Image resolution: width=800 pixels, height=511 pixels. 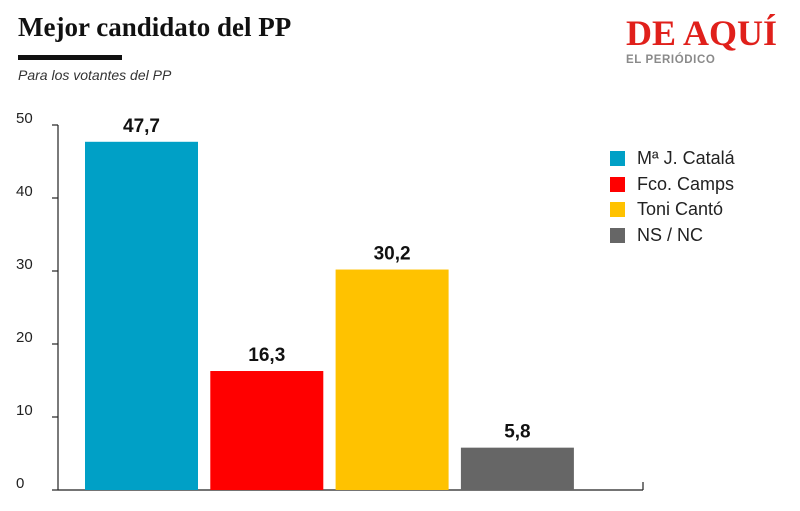 I want to click on legend-label: Mª J. Catalá, so click(x=686, y=158).